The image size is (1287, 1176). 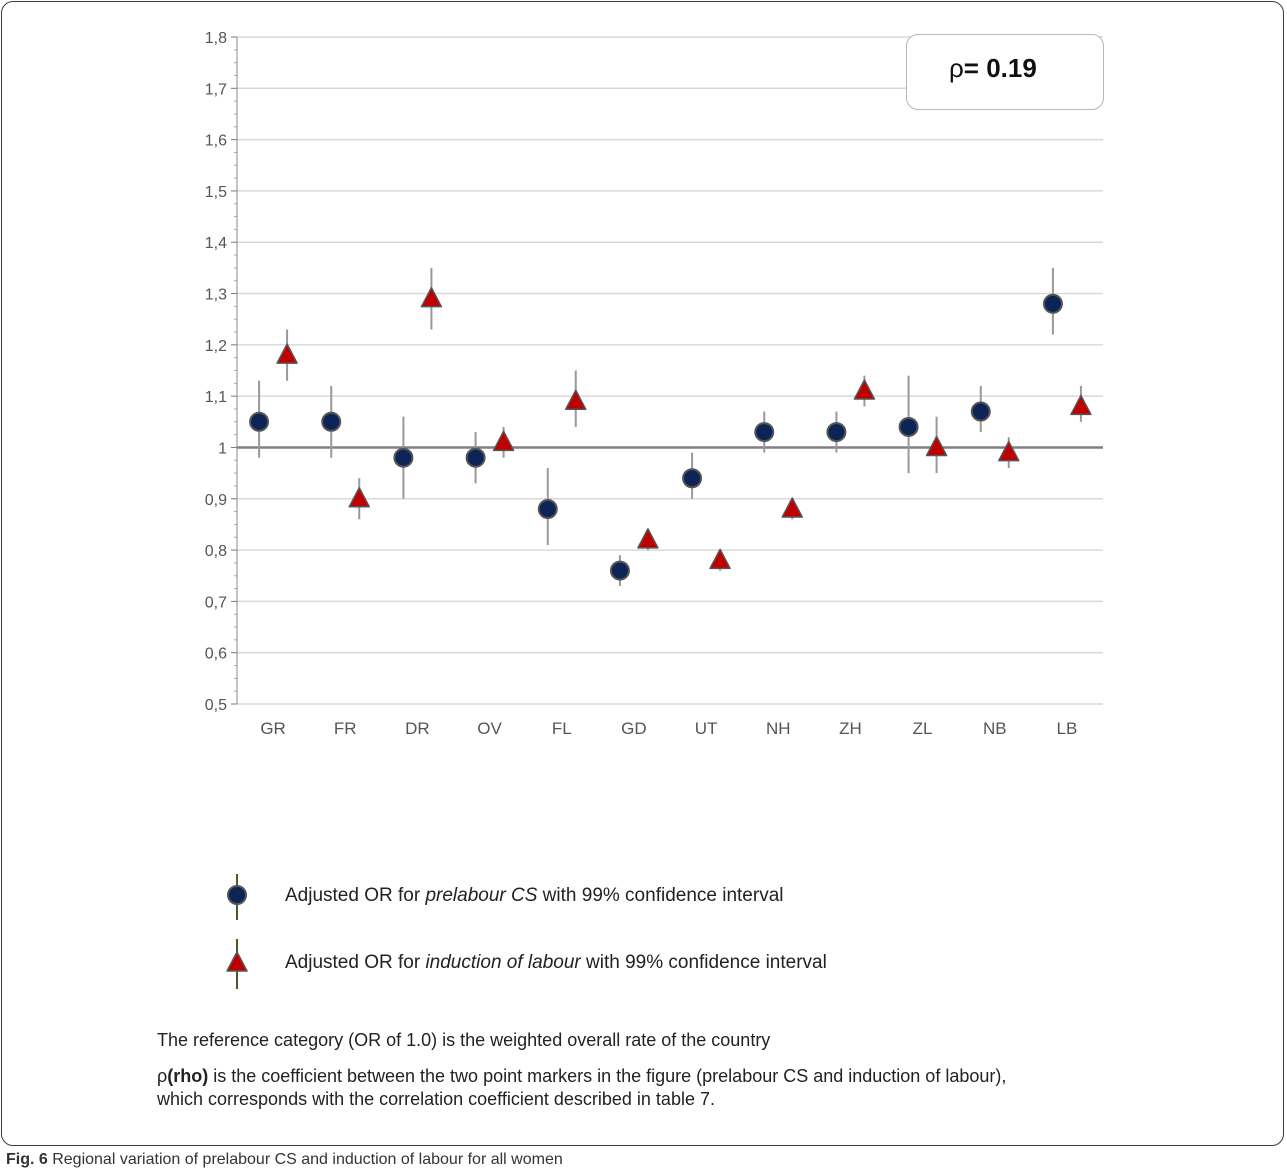 What do you see at coordinates (778, 728) in the screenshot?
I see `x-tick-label: NH` at bounding box center [778, 728].